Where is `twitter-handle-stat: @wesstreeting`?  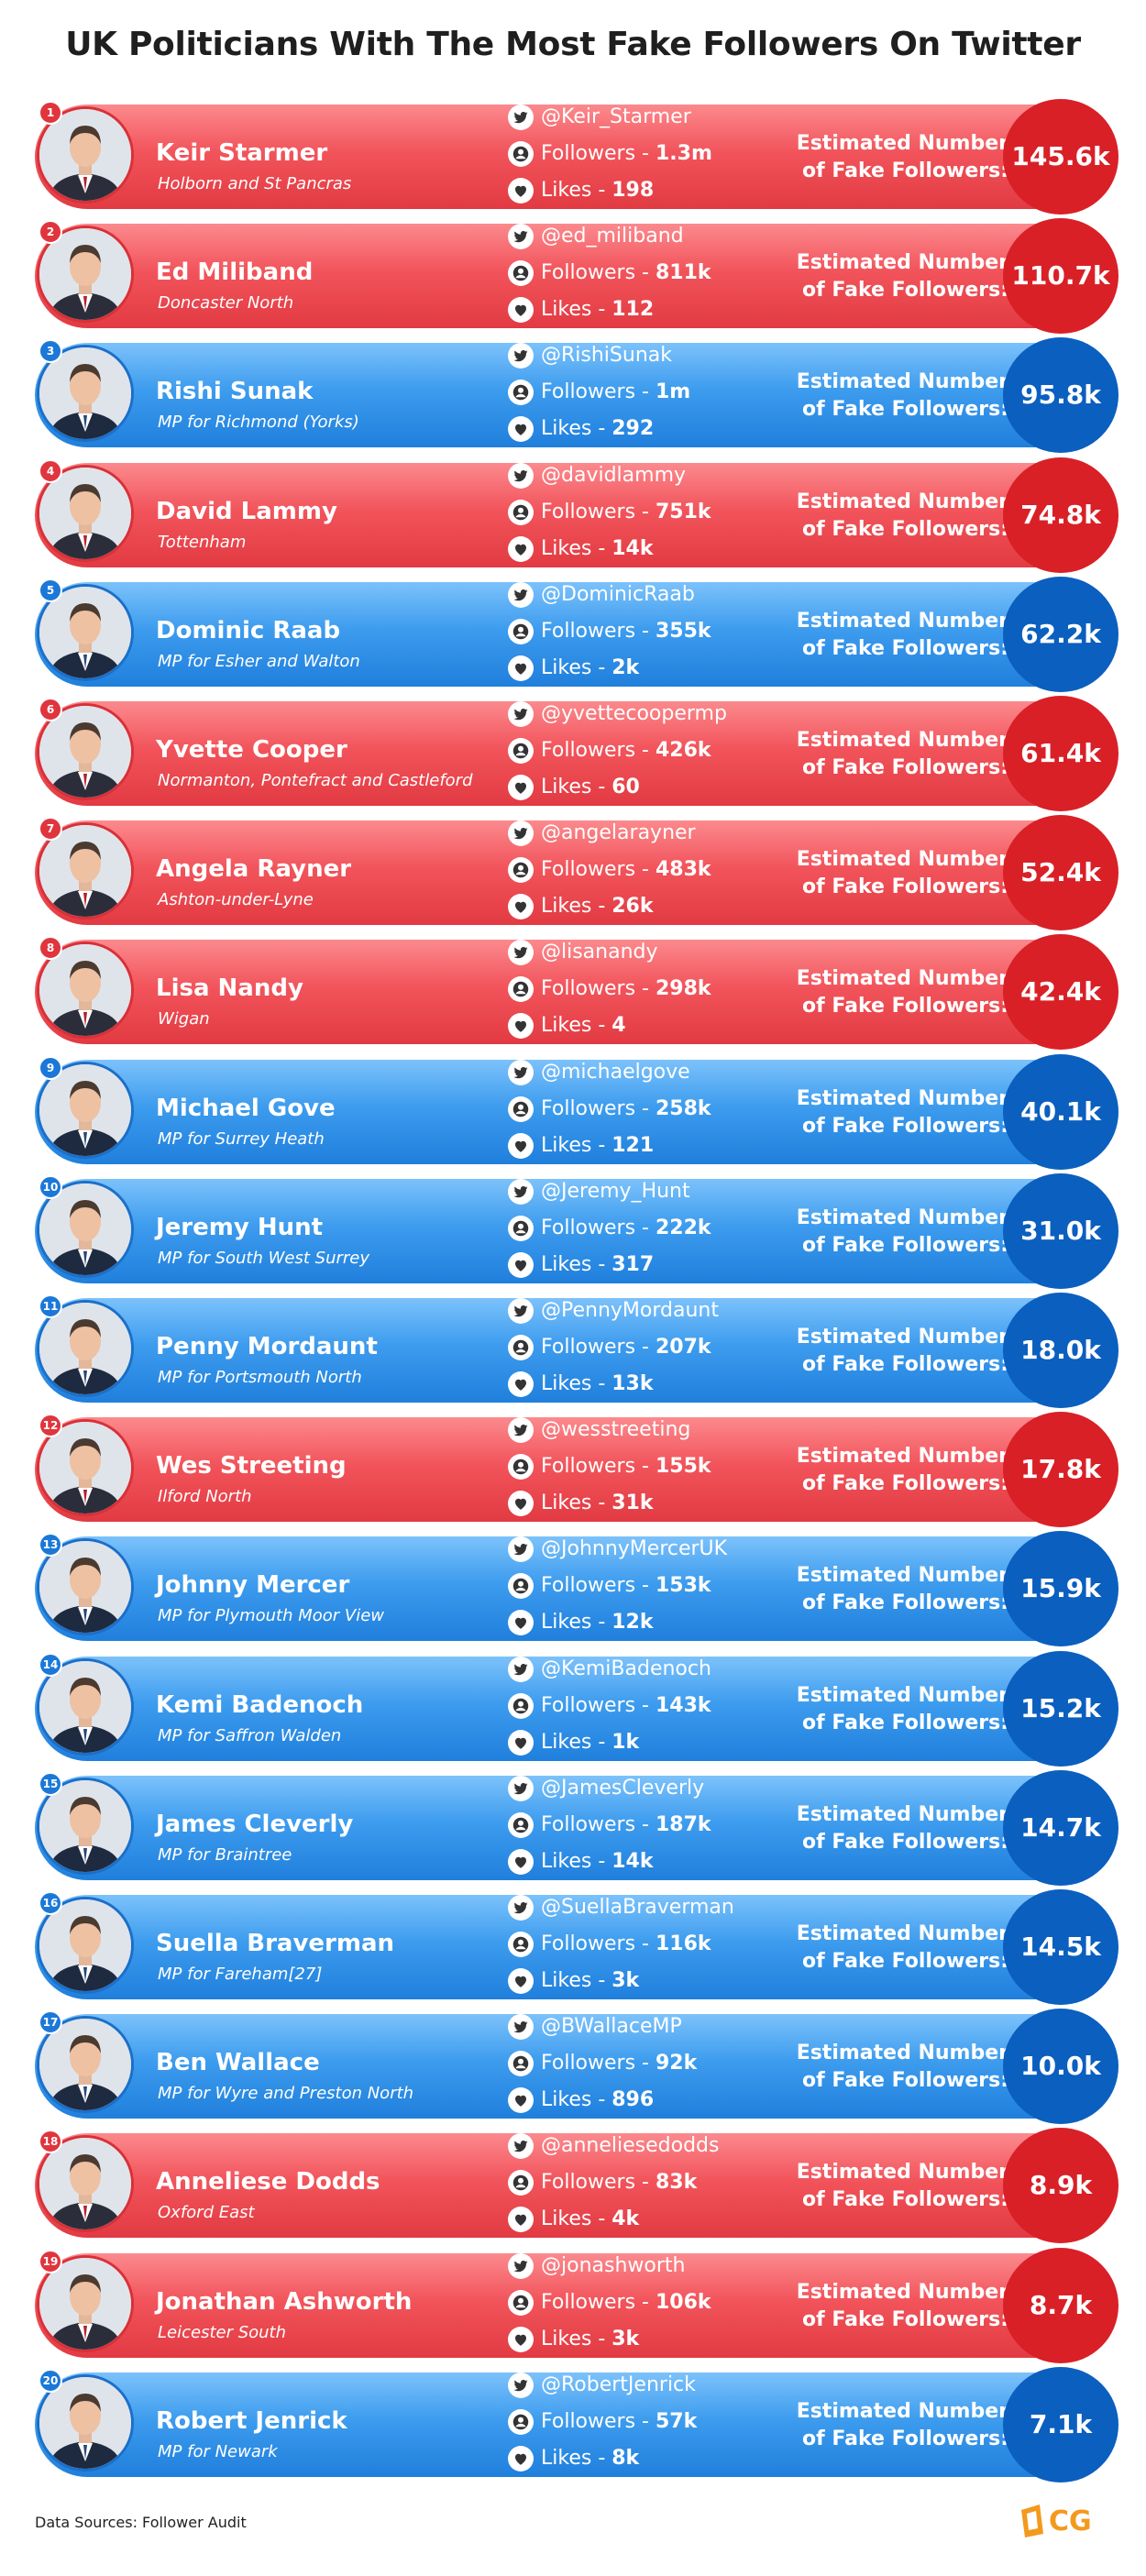 twitter-handle-stat: @wesstreeting is located at coordinates (599, 1430).